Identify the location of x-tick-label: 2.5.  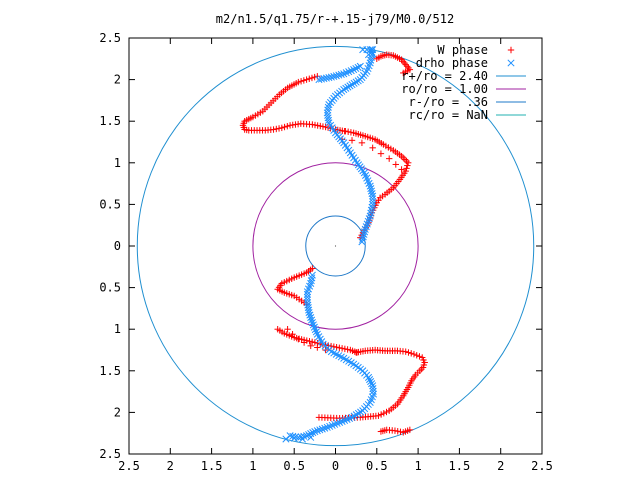
(542, 466).